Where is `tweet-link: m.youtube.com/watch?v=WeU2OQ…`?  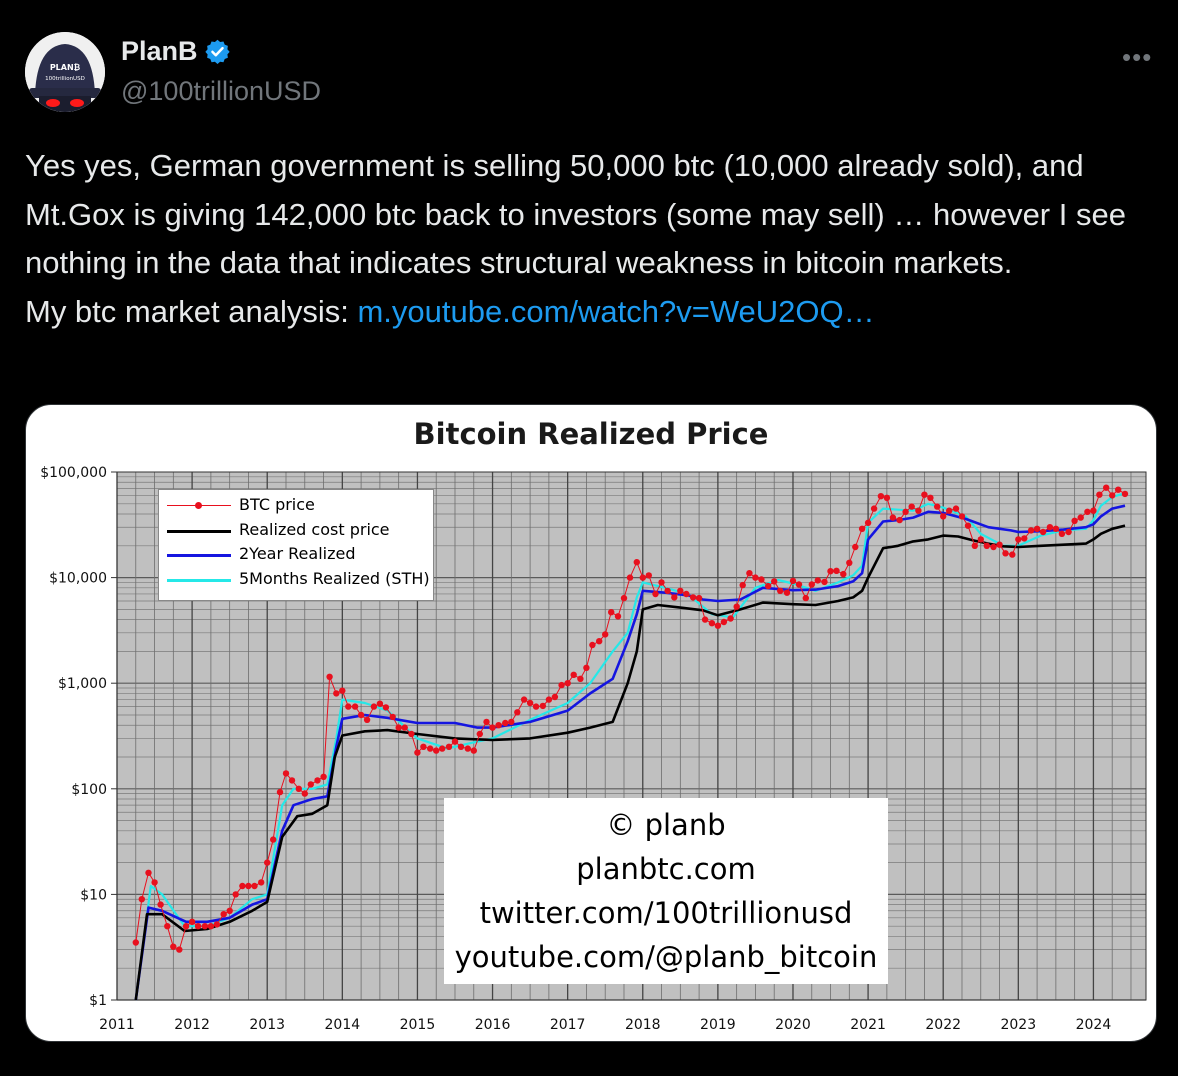 tweet-link: m.youtube.com/watch?v=WeU2OQ… is located at coordinates (616, 311).